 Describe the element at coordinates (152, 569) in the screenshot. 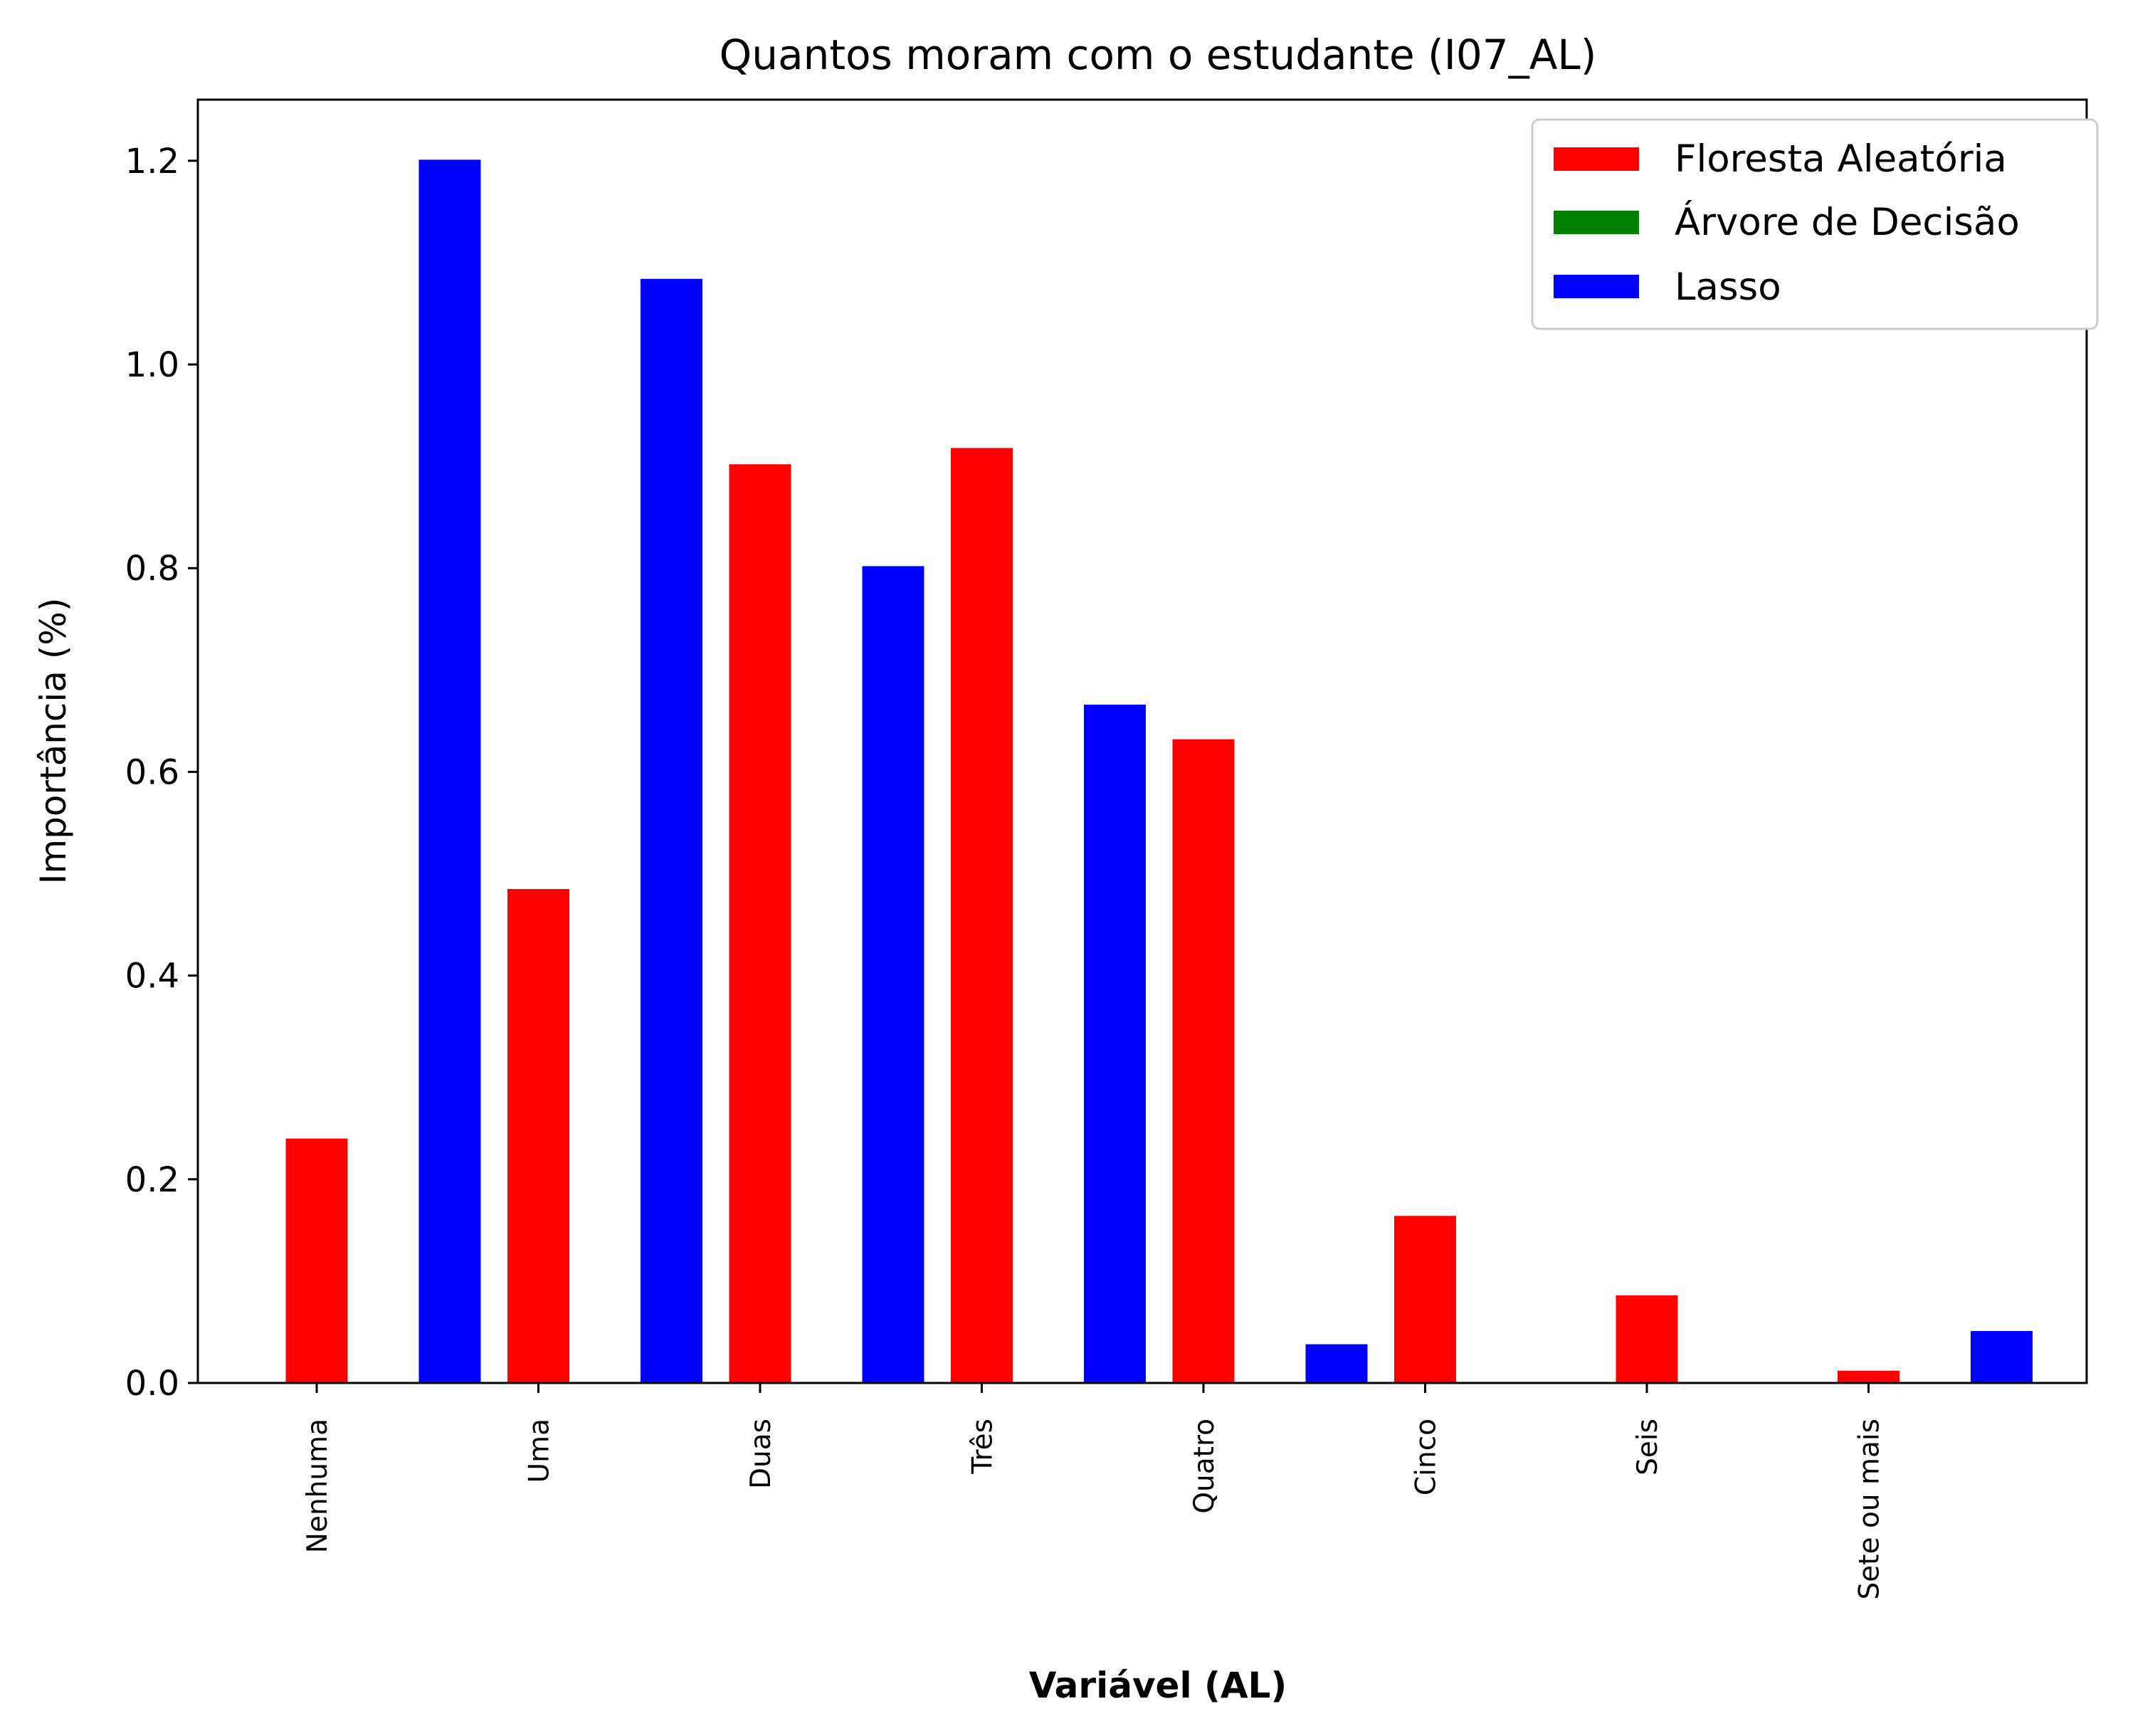

I see `y-tick-label: 0.8` at that location.